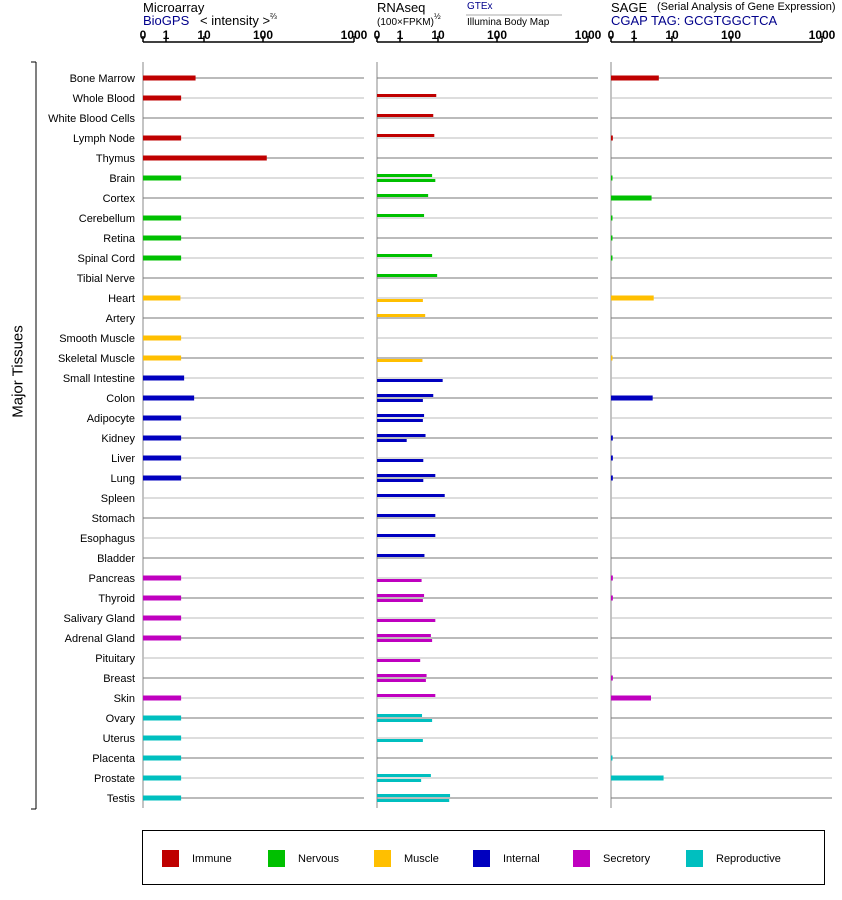  What do you see at coordinates (121, 719) in the screenshot?
I see `tissue-label: Ovary` at bounding box center [121, 719].